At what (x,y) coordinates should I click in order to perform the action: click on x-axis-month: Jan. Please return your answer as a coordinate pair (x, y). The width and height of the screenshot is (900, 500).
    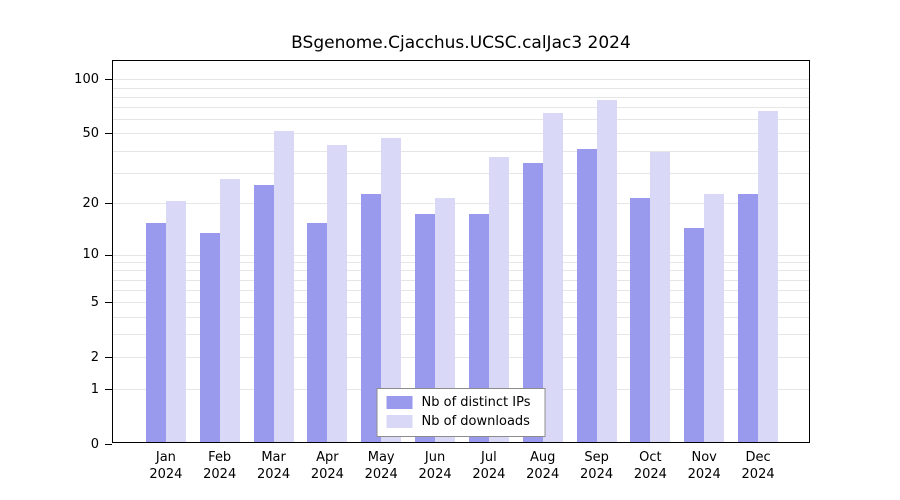
    Looking at the image, I should click on (165, 457).